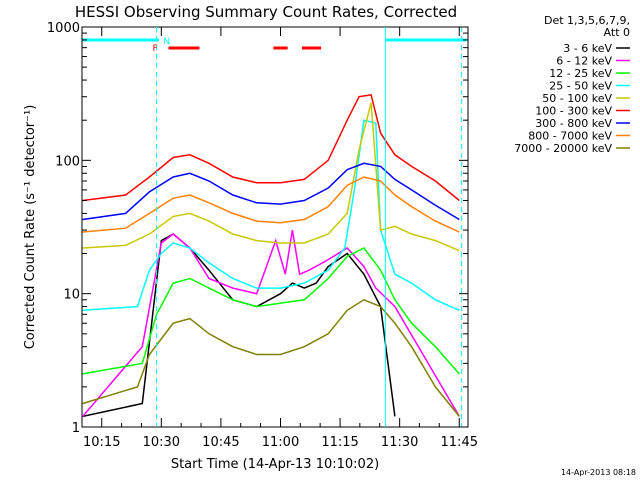  Describe the element at coordinates (166, 42) in the screenshot. I see `flag-label-N: N` at that location.